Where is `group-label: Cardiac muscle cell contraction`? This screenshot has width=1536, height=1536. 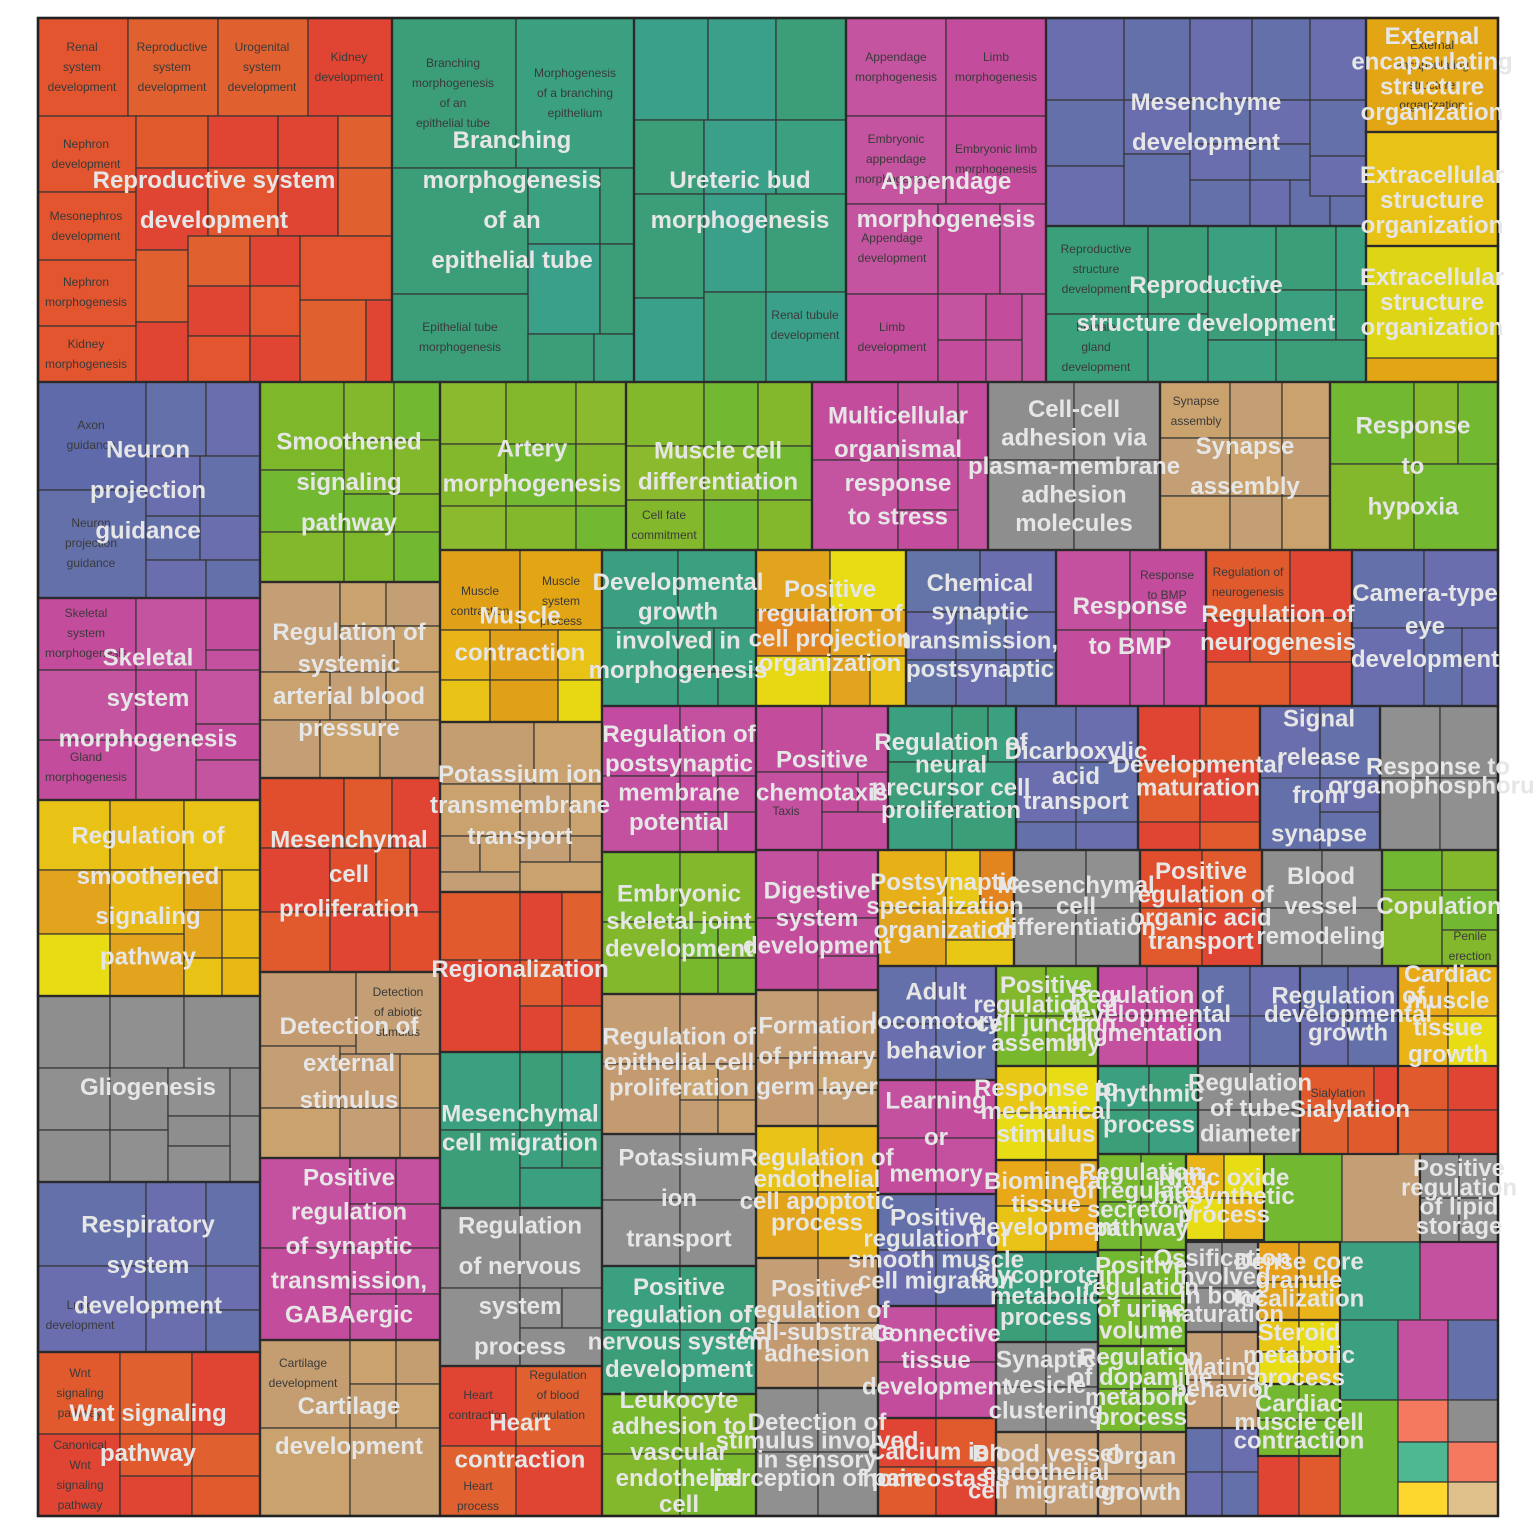
group-label: Cardiac muscle cell contraction is located at coordinates (1299, 1423).